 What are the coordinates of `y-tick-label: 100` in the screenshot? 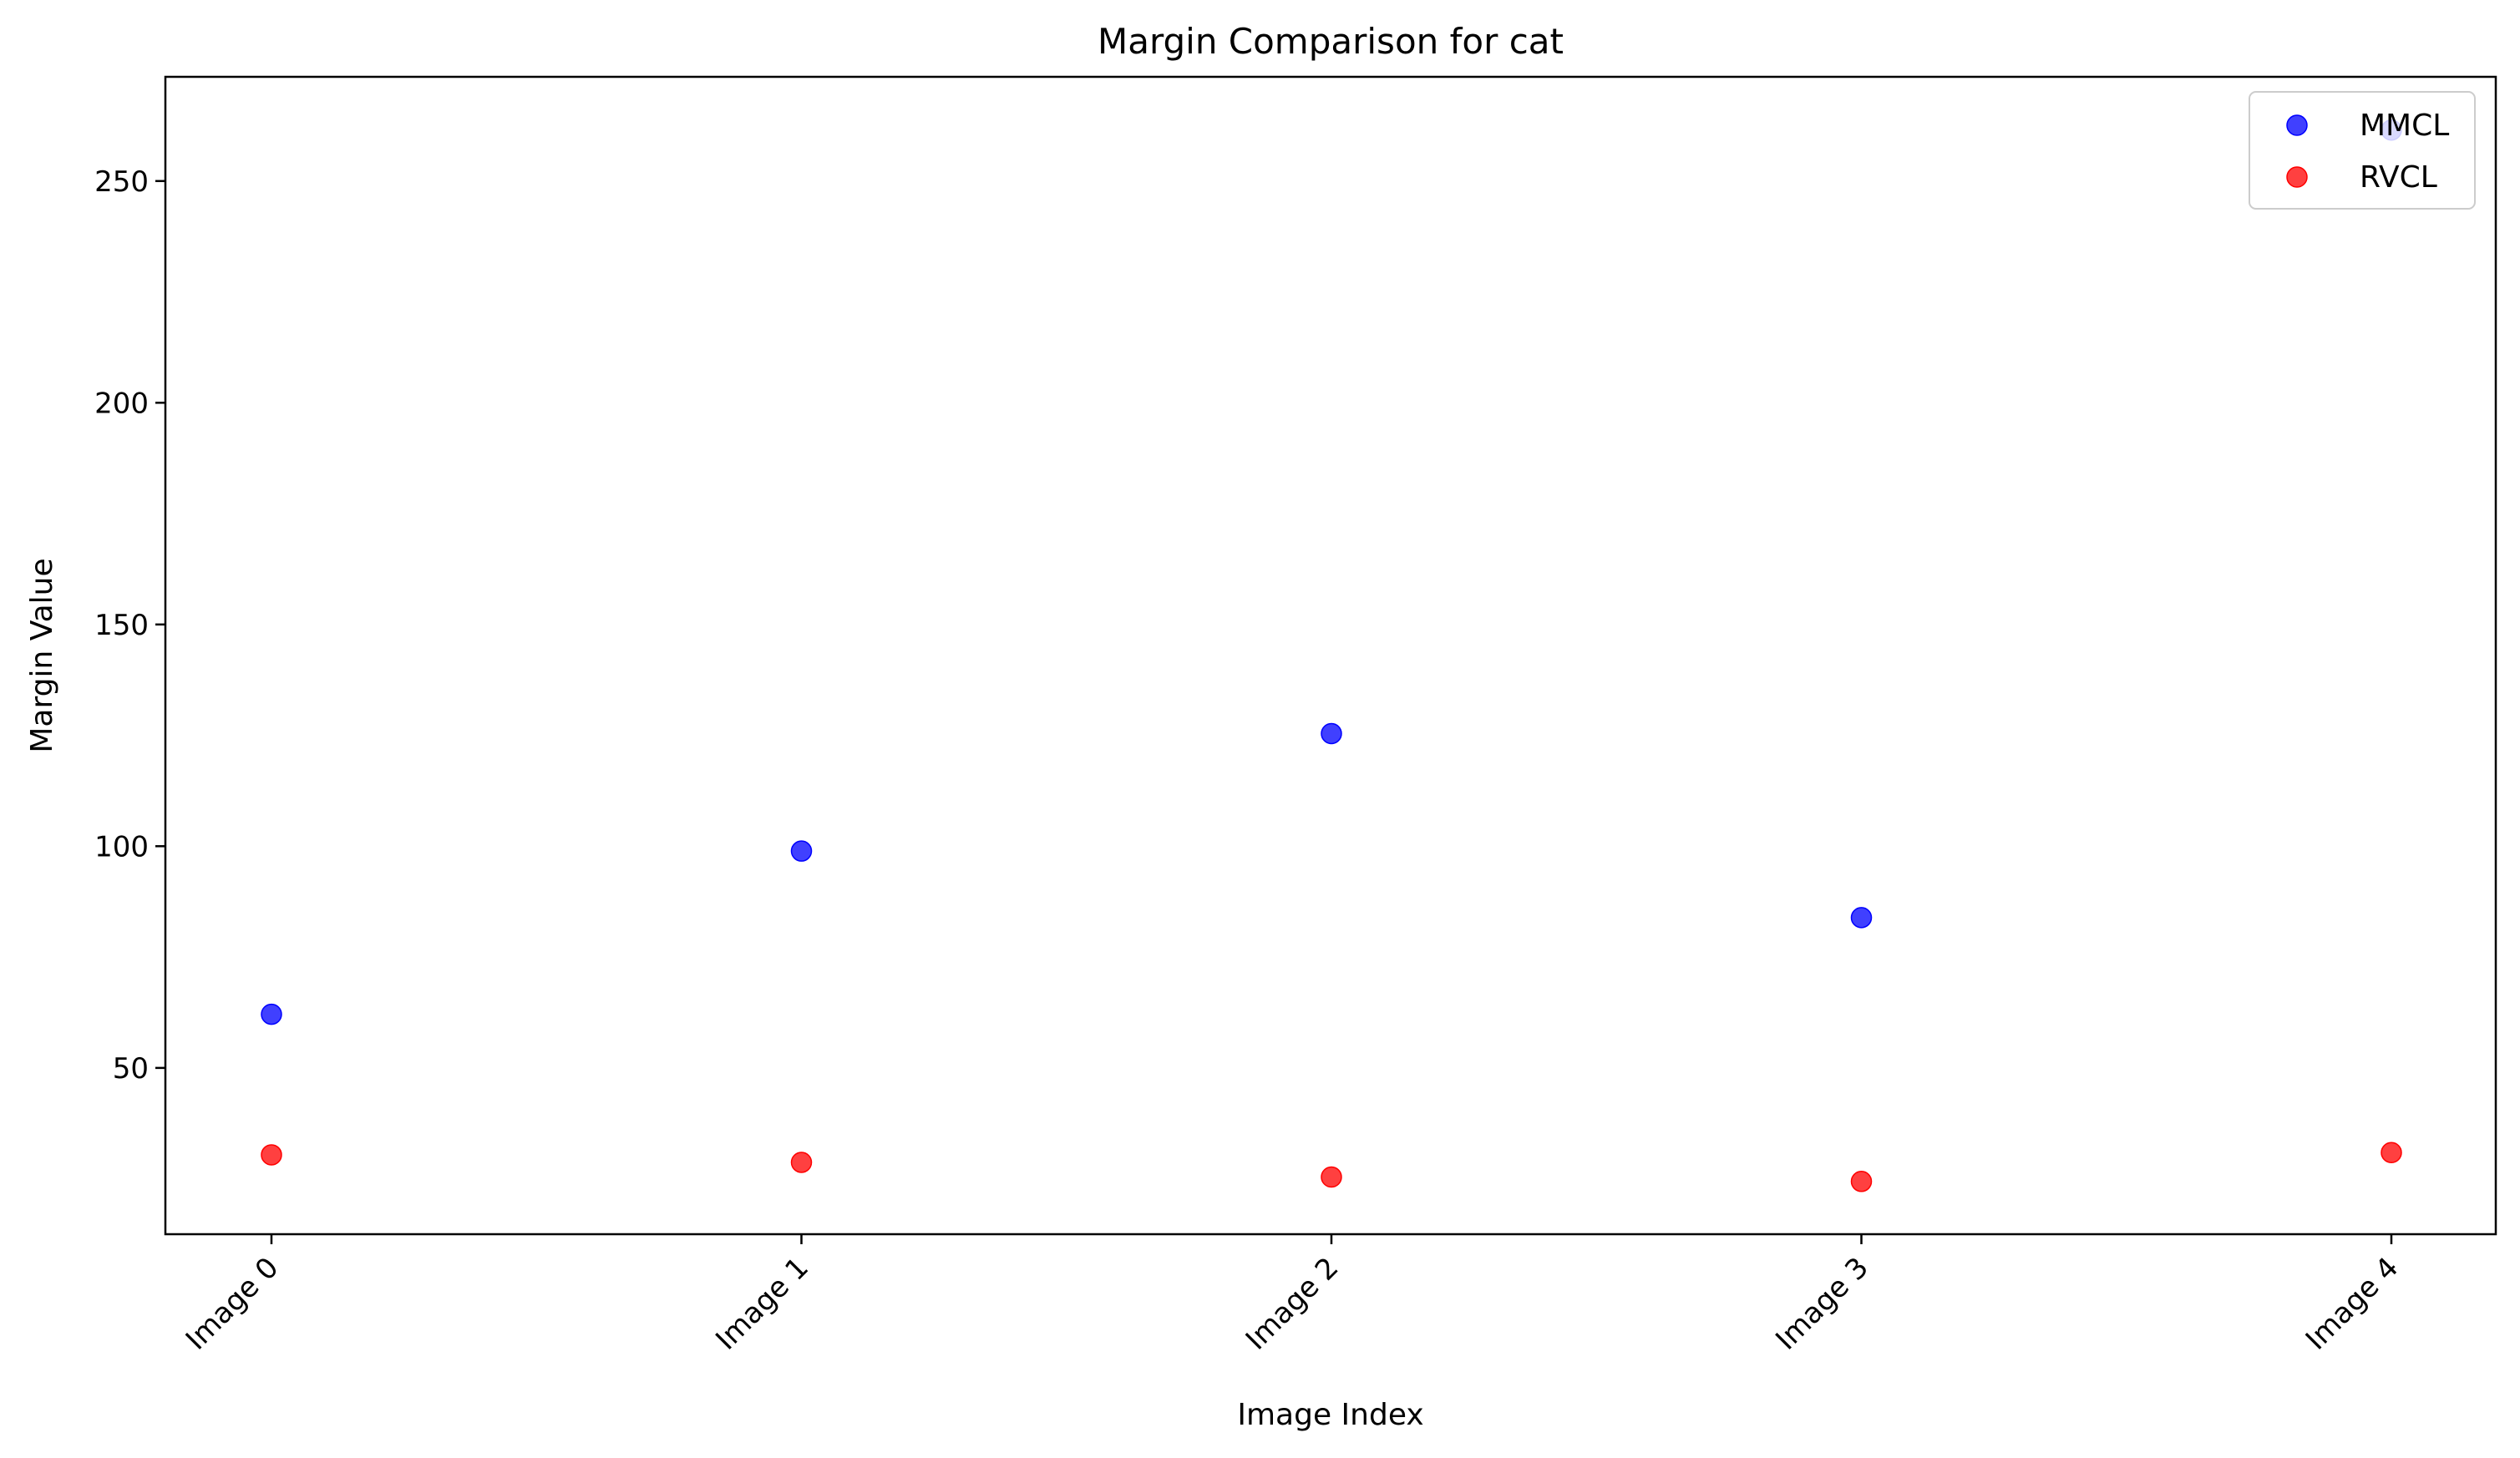 It's located at (121, 846).